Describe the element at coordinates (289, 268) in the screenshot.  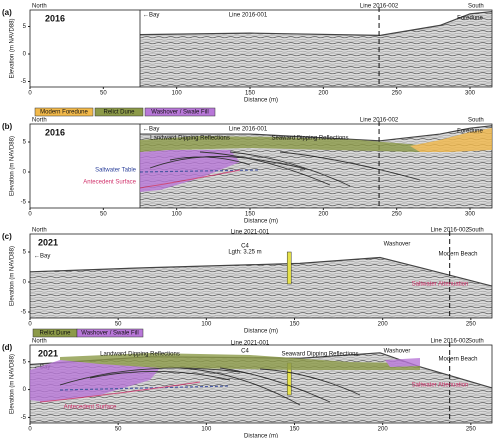
I see `core` at that location.